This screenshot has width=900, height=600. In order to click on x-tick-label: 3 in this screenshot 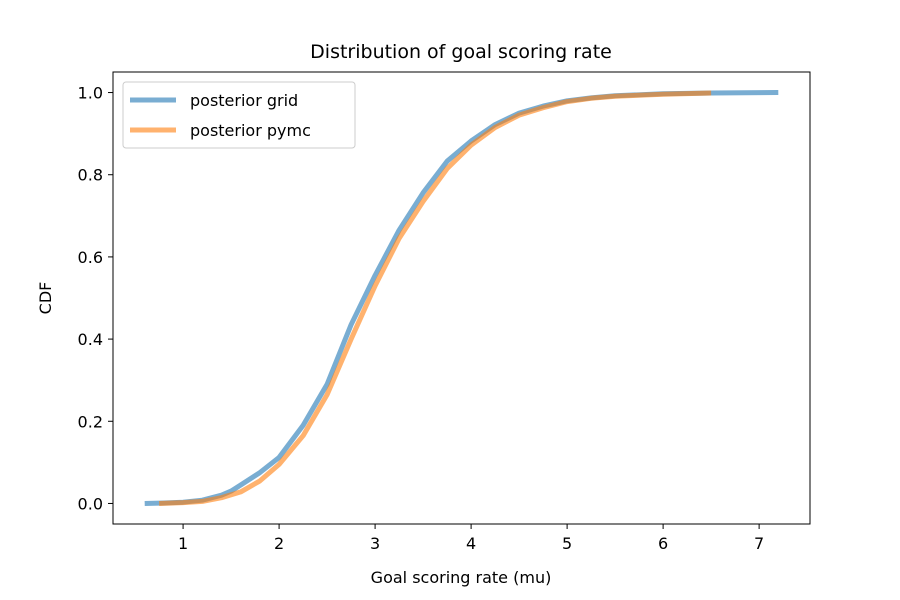, I will do `click(375, 543)`.